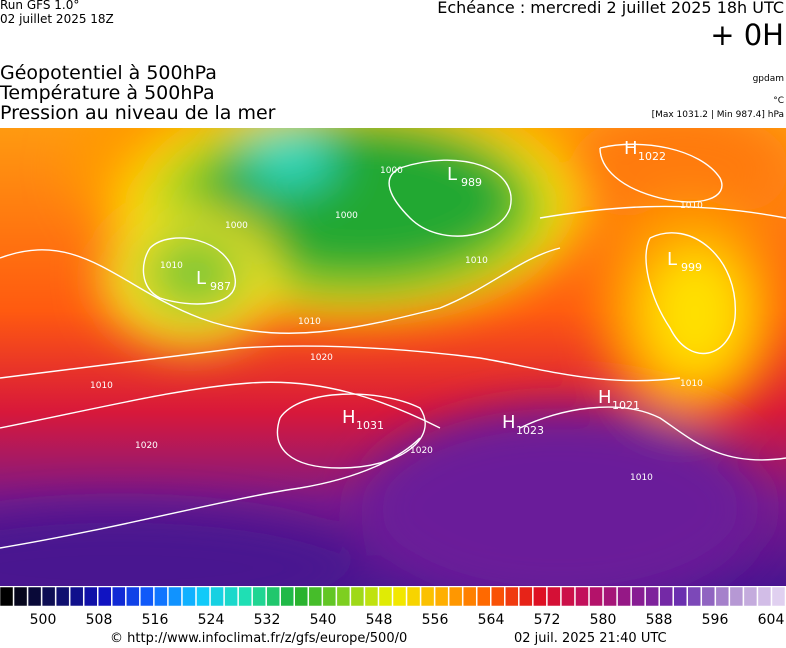 The height and width of the screenshot is (648, 786). I want to click on colorbar-label: 580, so click(603, 620).